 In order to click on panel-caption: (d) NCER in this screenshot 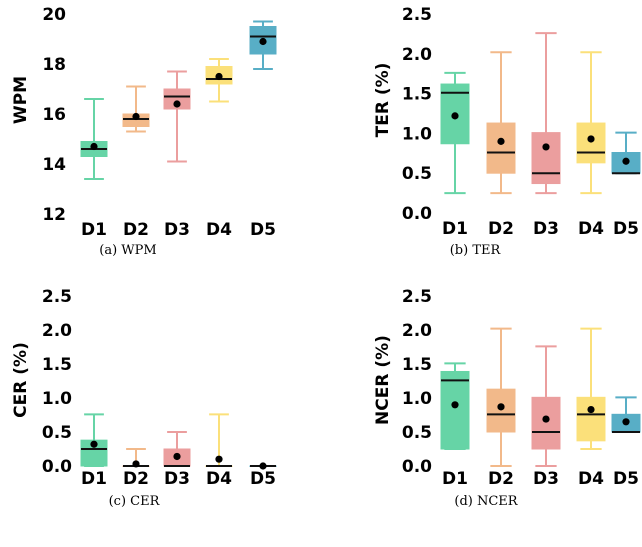, I will do `click(486, 501)`.